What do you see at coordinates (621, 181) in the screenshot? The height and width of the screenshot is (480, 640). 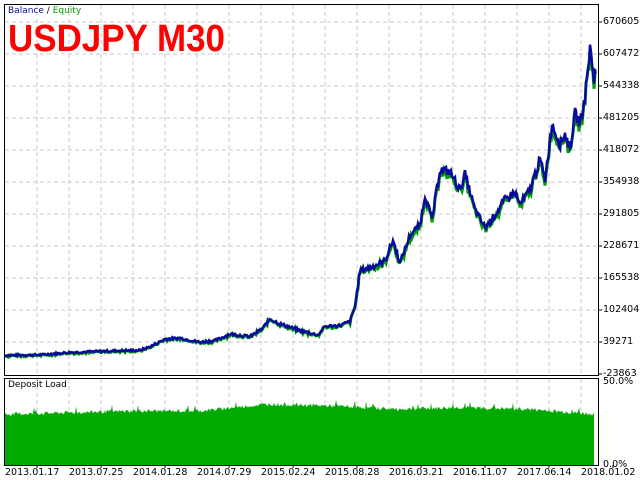 I see `y-axis-label: 354938` at bounding box center [621, 181].